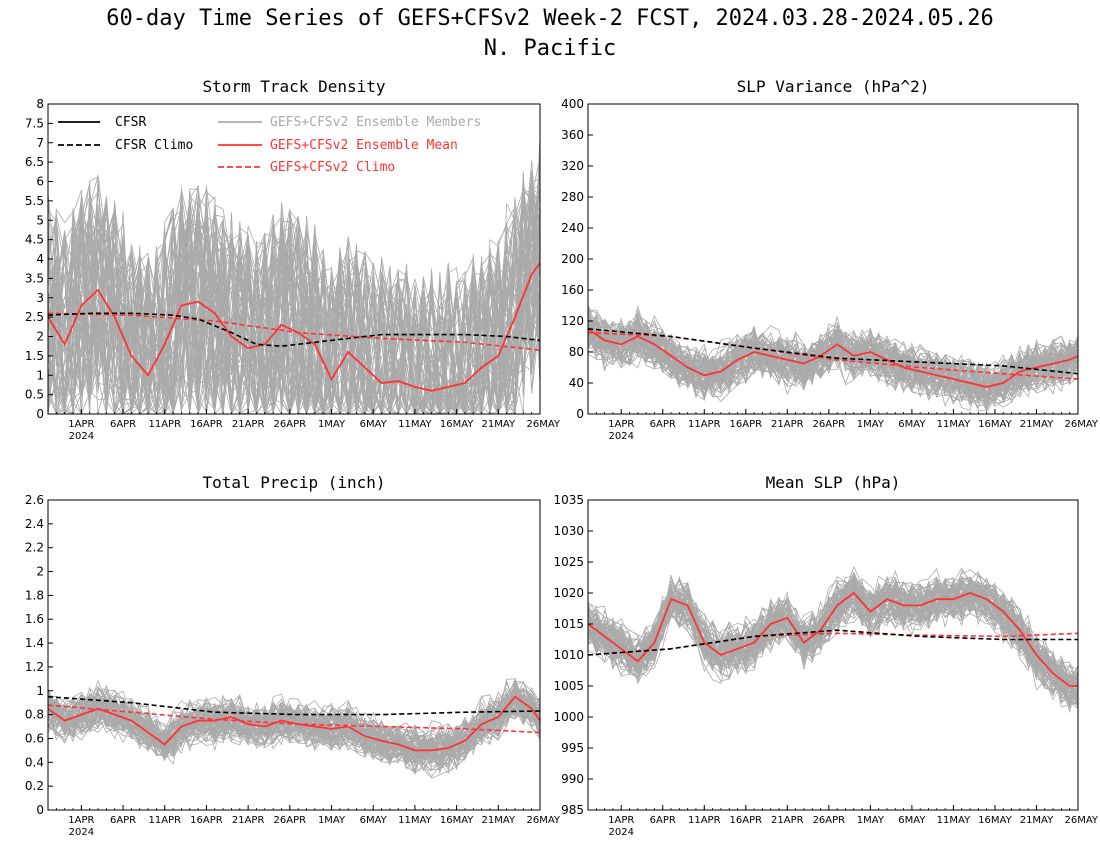  I want to click on legend-label: CFSR Climo, so click(154, 145).